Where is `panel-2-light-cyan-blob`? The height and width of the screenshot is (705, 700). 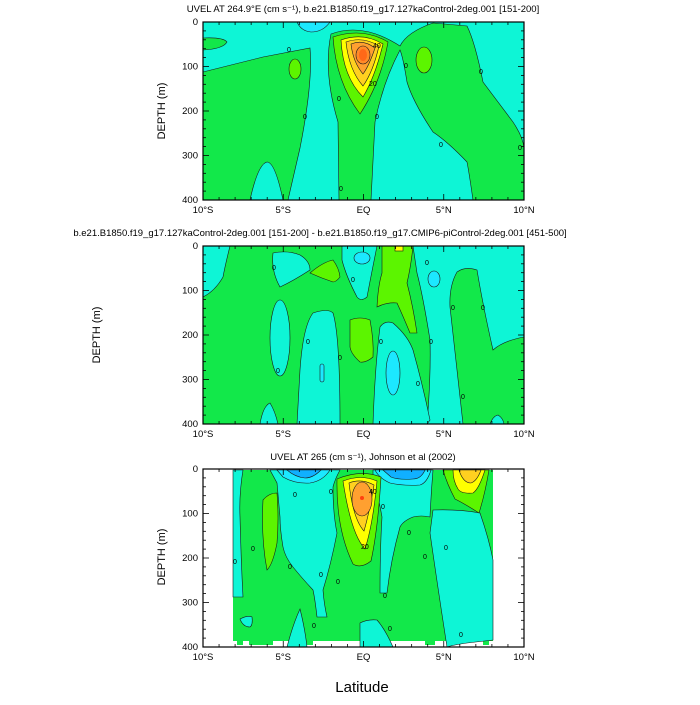
panel-2-light-cyan-blob is located at coordinates (434, 279).